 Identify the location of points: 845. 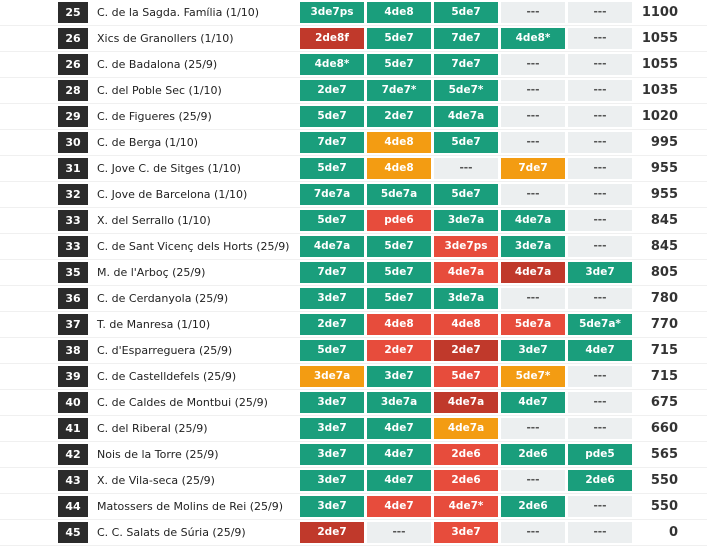
(664, 246).